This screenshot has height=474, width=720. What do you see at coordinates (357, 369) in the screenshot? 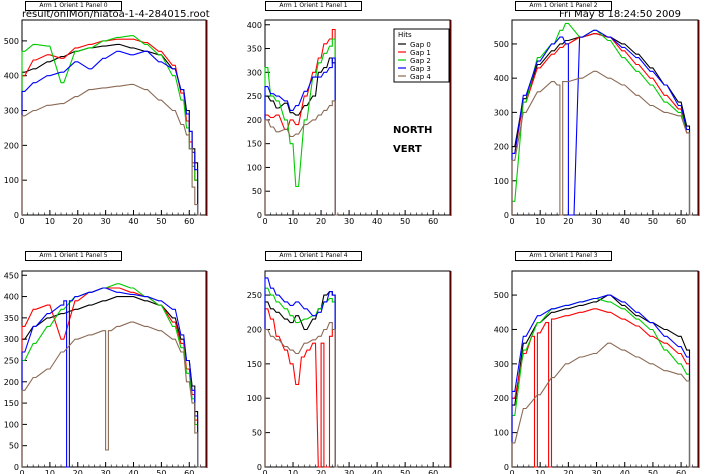
I see `plot-frame` at bounding box center [357, 369].